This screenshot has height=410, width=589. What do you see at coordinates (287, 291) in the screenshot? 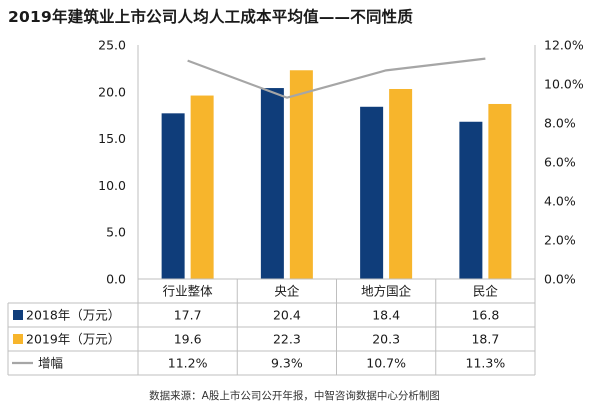
I see `category-label: 央企` at bounding box center [287, 291].